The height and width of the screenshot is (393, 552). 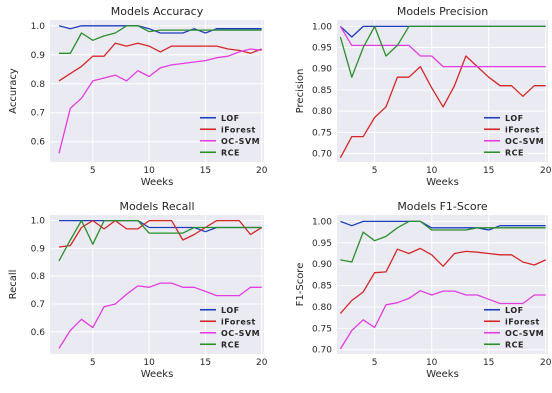 What do you see at coordinates (157, 11) in the screenshot?
I see `chart-title: Models Accuracy` at bounding box center [157, 11].